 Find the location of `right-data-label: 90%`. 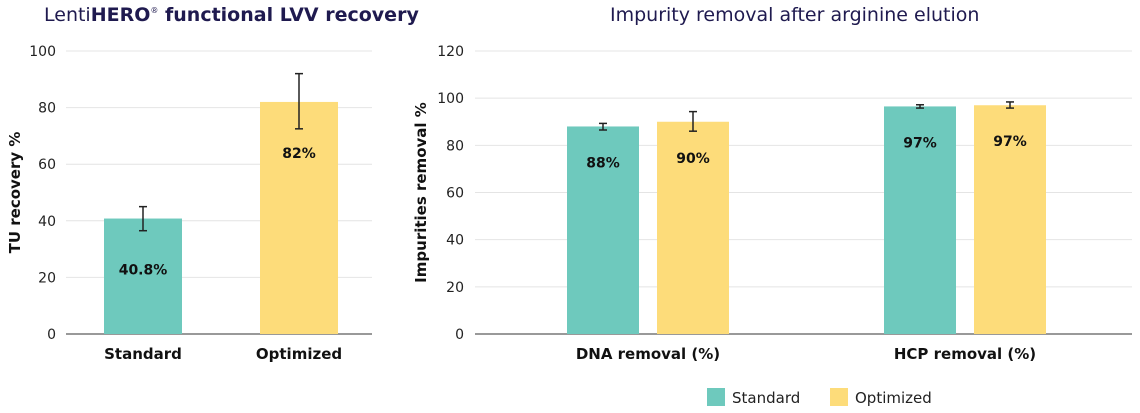

right-data-label: 90% is located at coordinates (693, 159).